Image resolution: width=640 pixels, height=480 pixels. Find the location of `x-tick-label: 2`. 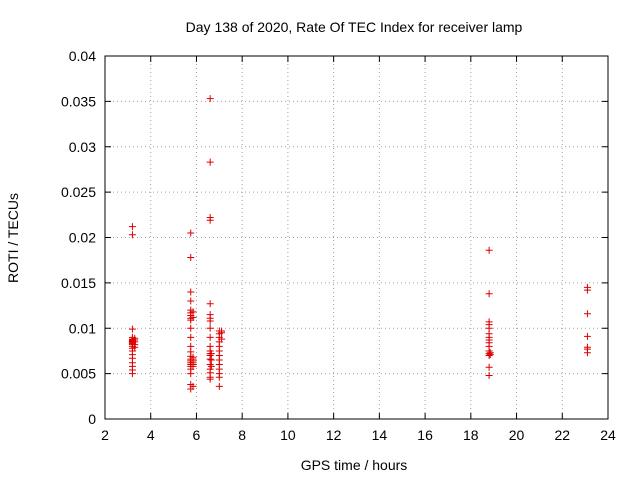

x-tick-label: 2 is located at coordinates (105, 435).